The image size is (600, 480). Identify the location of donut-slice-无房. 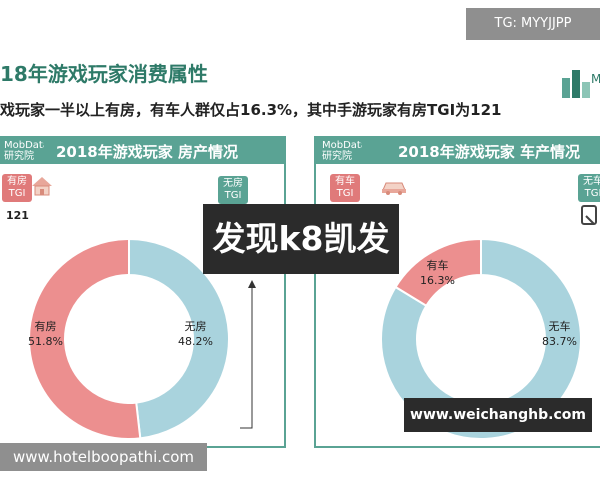
(179, 338).